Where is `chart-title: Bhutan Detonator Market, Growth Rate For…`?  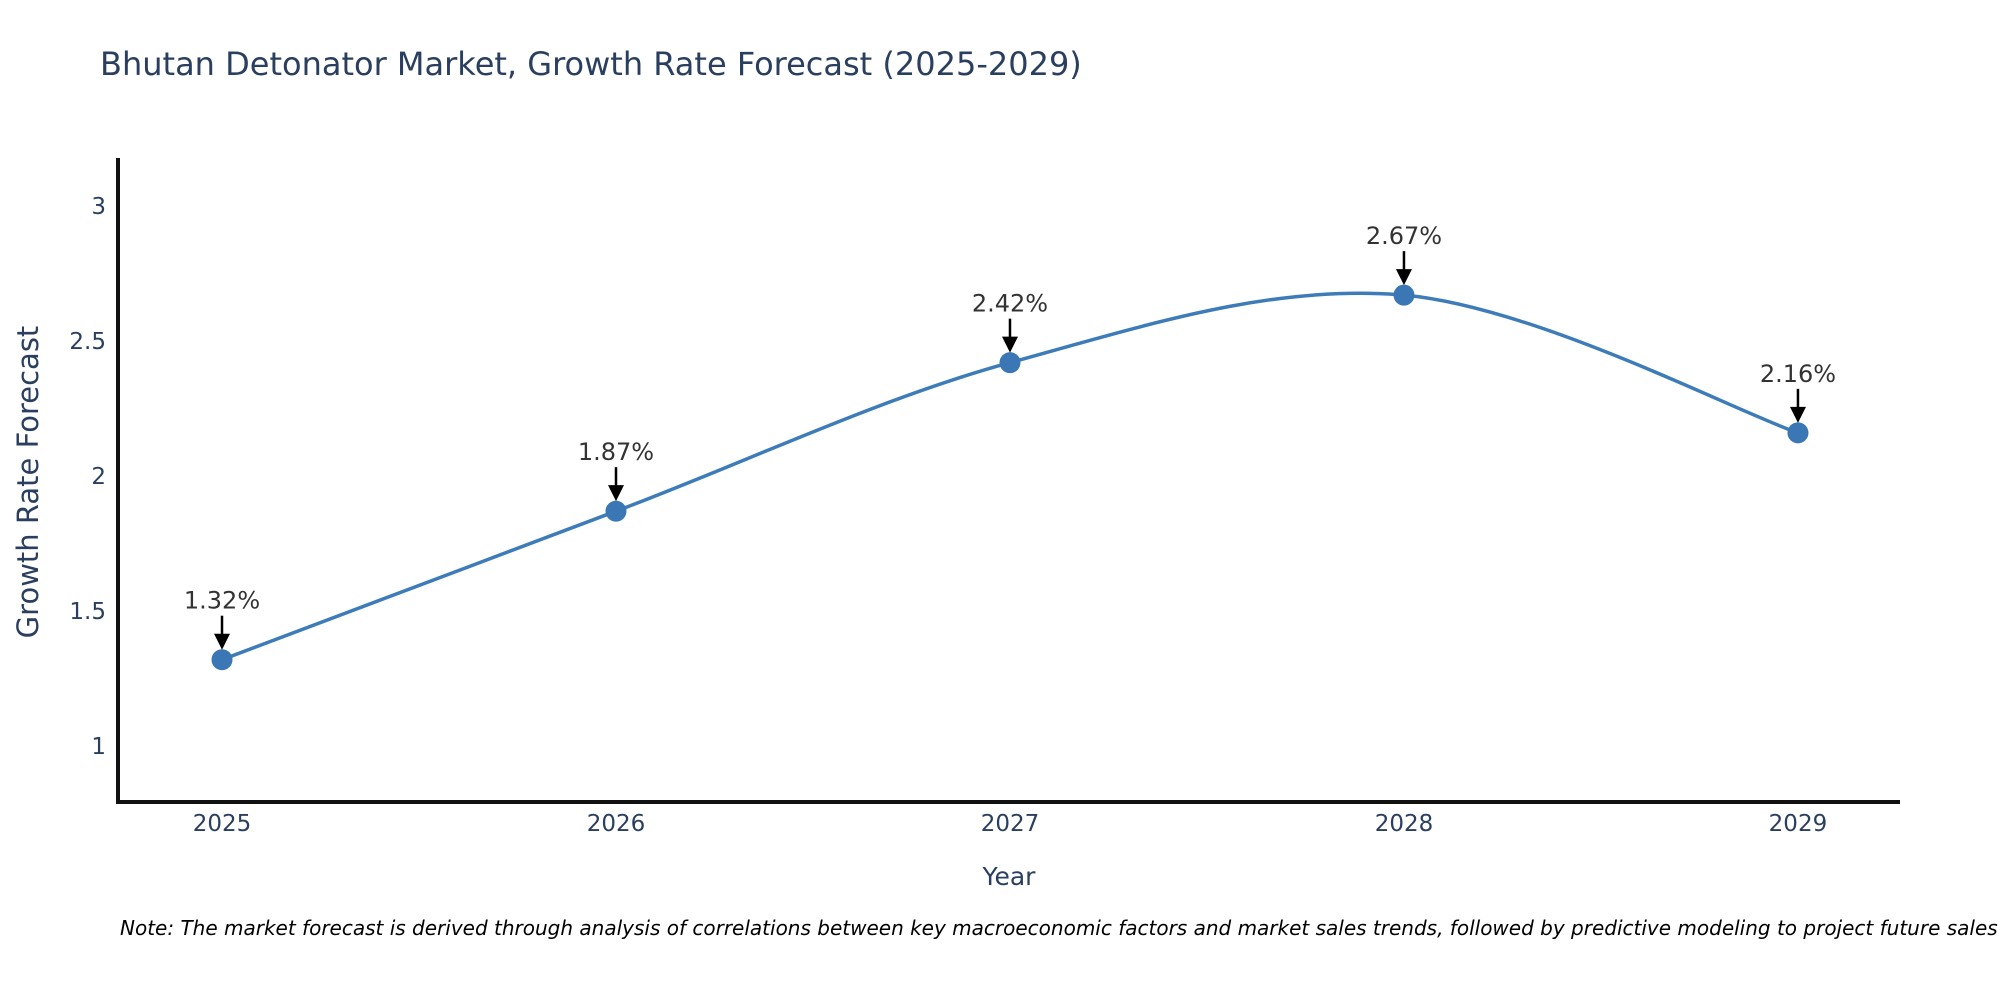 chart-title: Bhutan Detonator Market, Growth Rate For… is located at coordinates (591, 64).